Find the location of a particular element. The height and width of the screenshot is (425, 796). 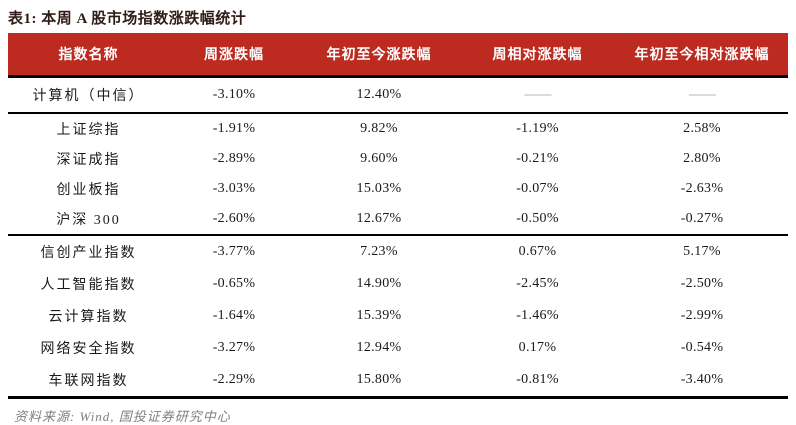

value-cell: -3.40% is located at coordinates (702, 379).